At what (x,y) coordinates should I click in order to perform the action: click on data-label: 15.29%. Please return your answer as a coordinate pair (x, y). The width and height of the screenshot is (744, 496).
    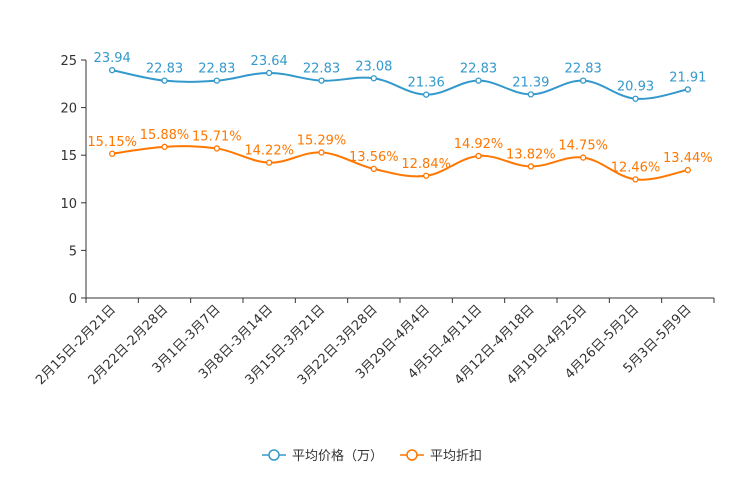
    Looking at the image, I should click on (322, 140).